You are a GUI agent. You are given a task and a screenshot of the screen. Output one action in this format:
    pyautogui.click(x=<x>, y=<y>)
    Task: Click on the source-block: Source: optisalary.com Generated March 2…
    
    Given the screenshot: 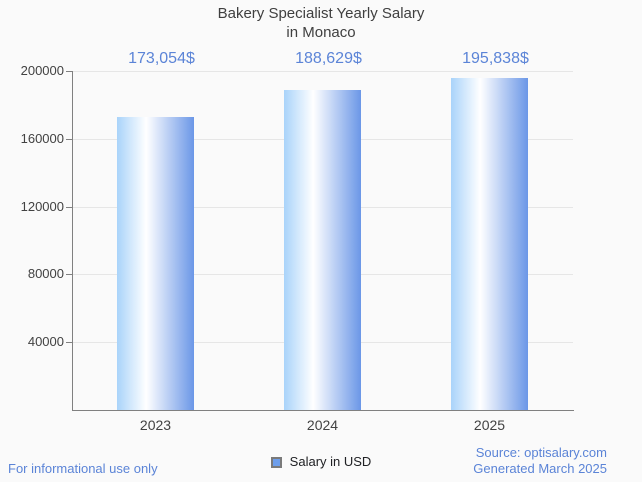 What is the action you would take?
    pyautogui.click(x=540, y=461)
    